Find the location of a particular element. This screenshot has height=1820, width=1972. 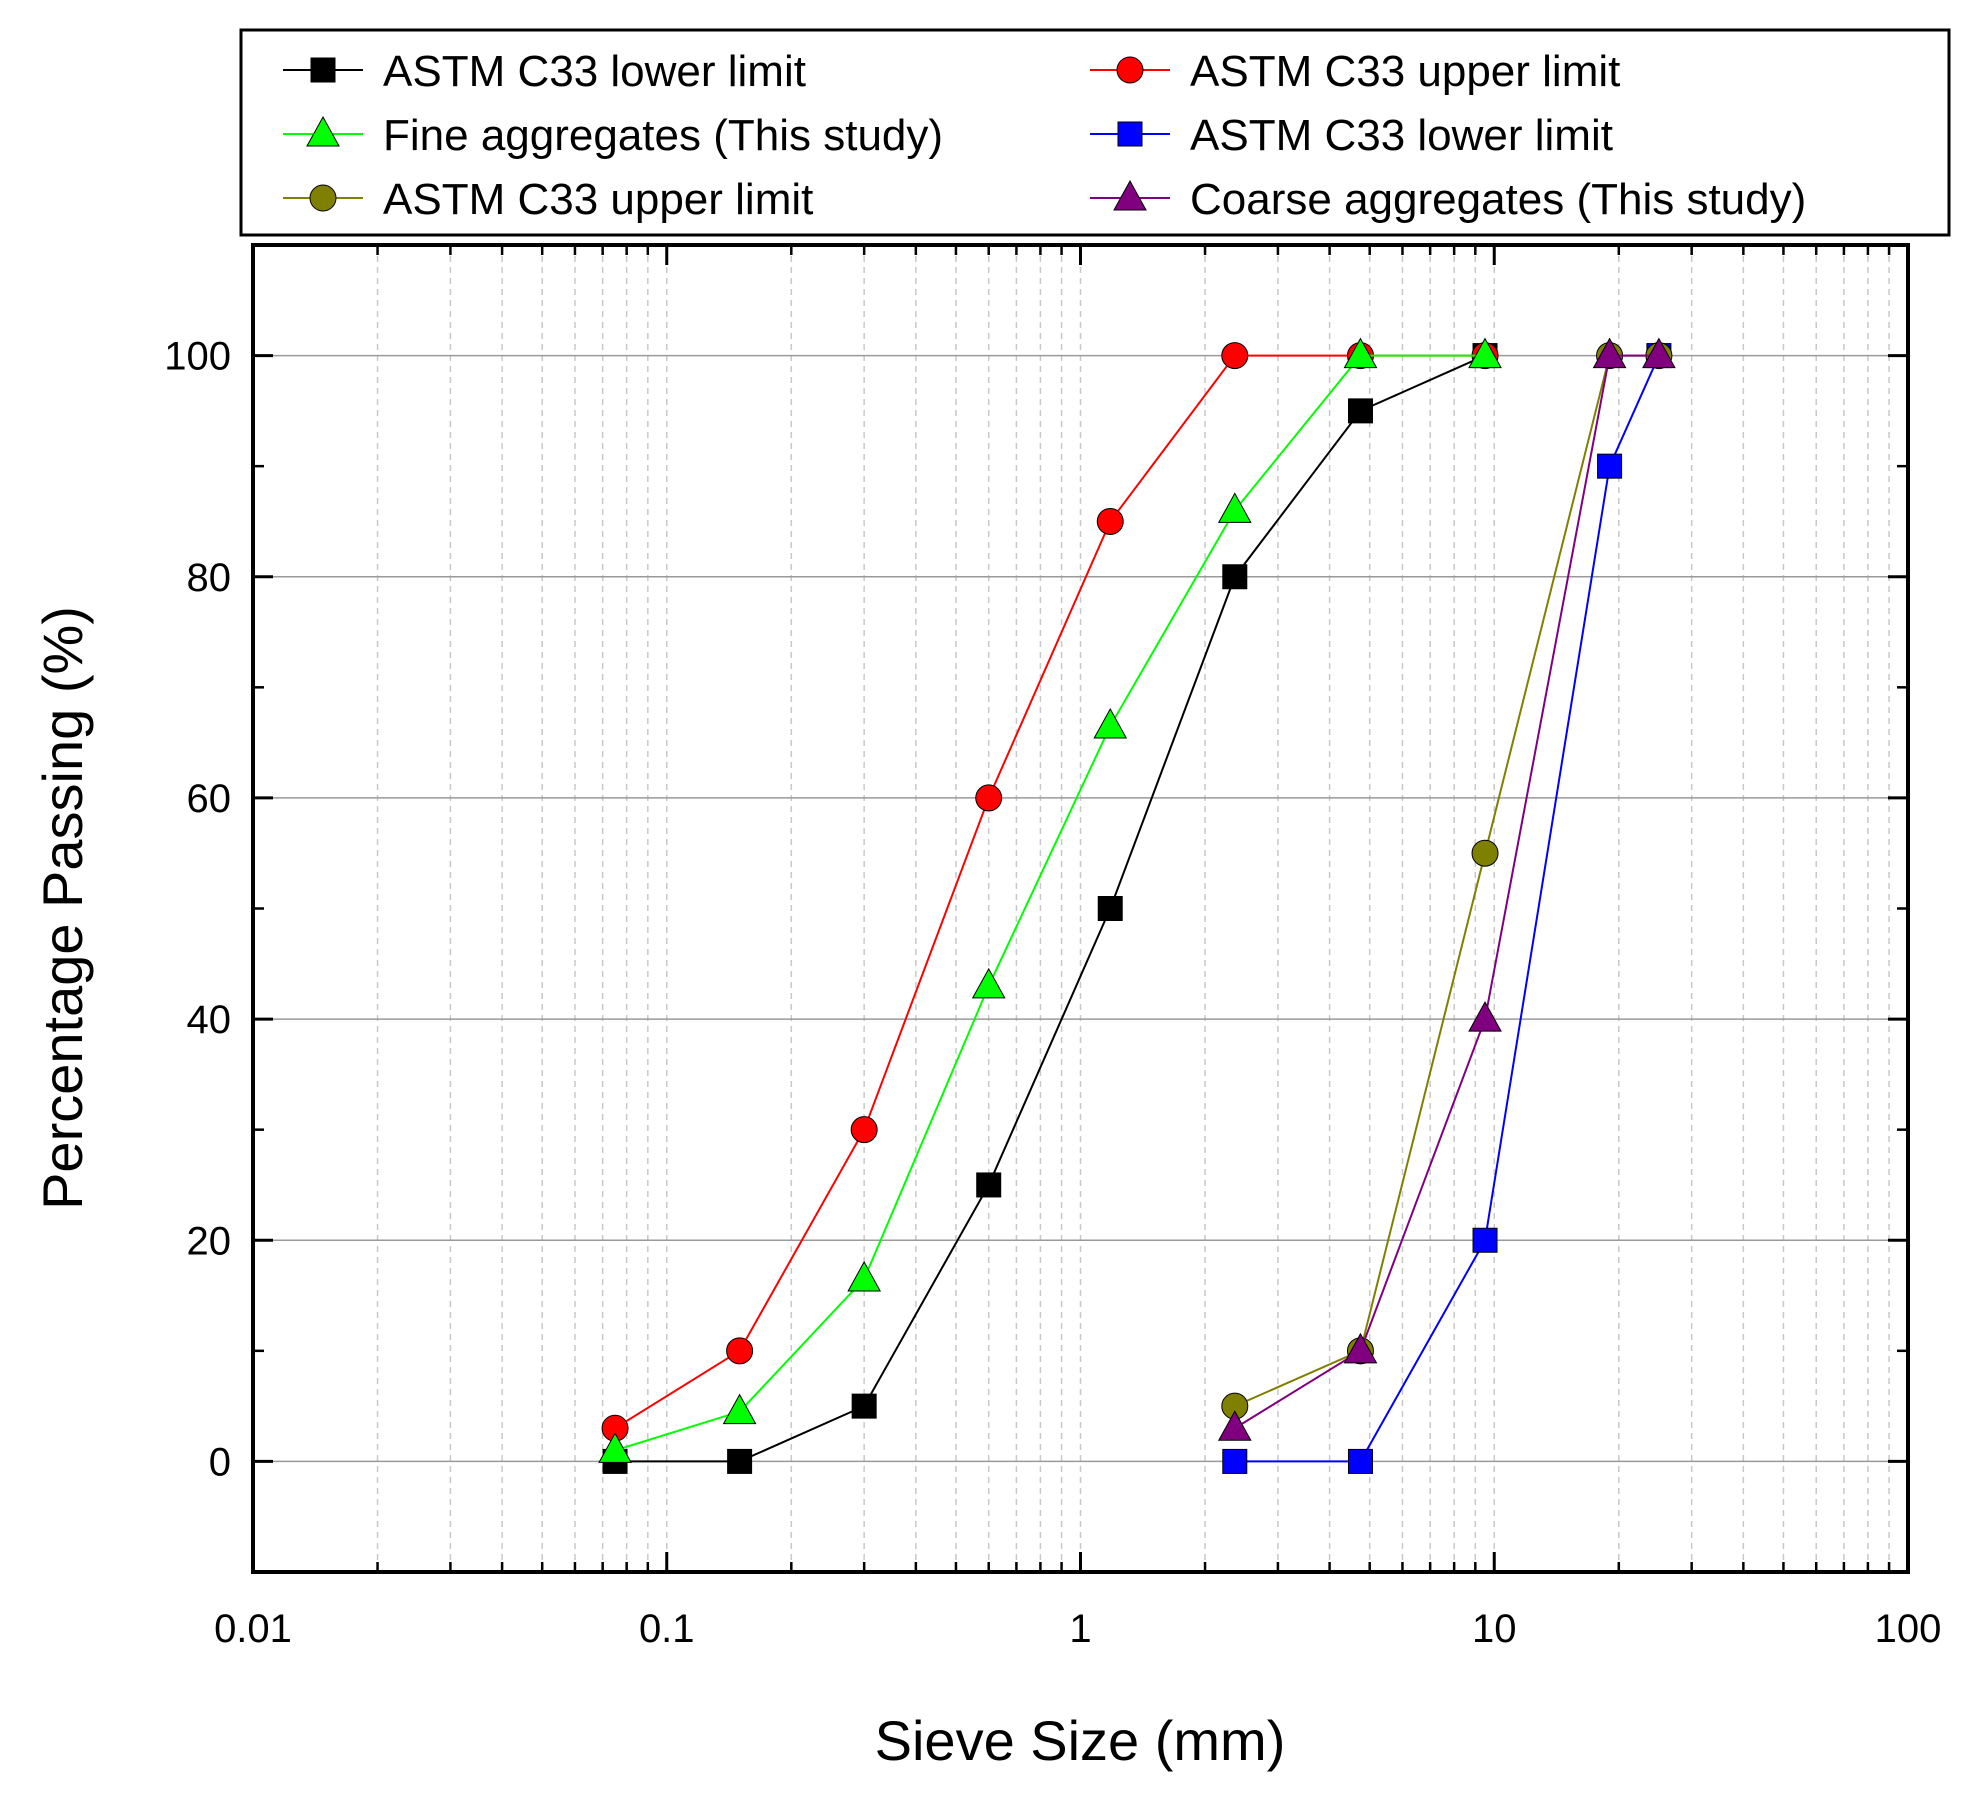

x-tick-label: 100 is located at coordinates (1908, 1629).